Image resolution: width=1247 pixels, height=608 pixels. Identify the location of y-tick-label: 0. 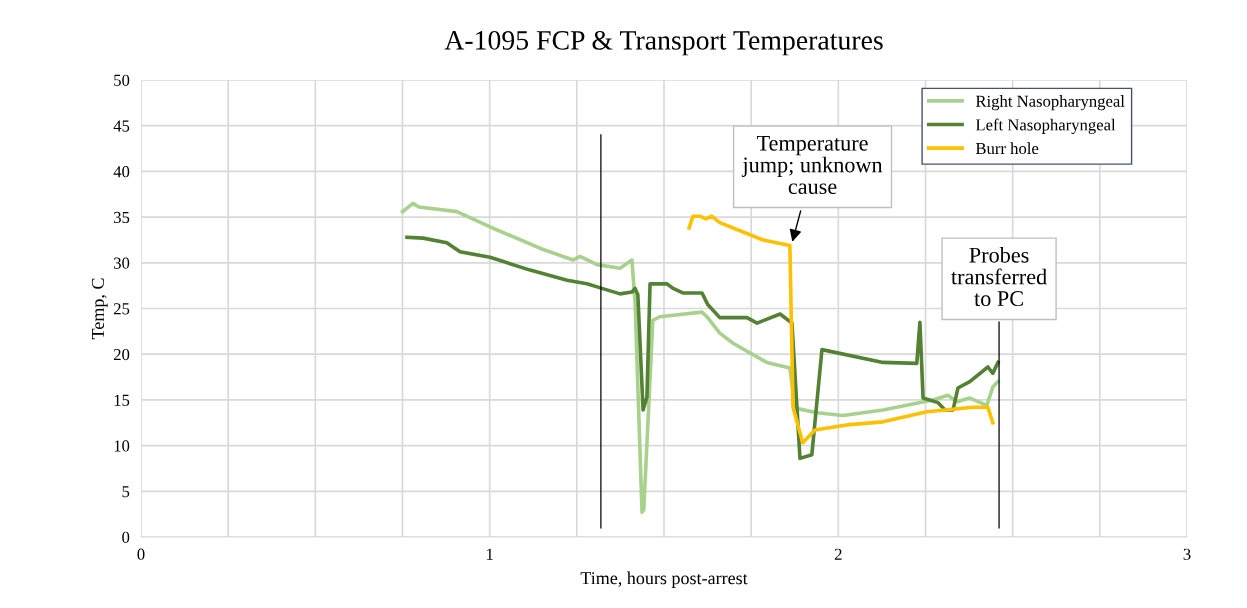
(126, 537).